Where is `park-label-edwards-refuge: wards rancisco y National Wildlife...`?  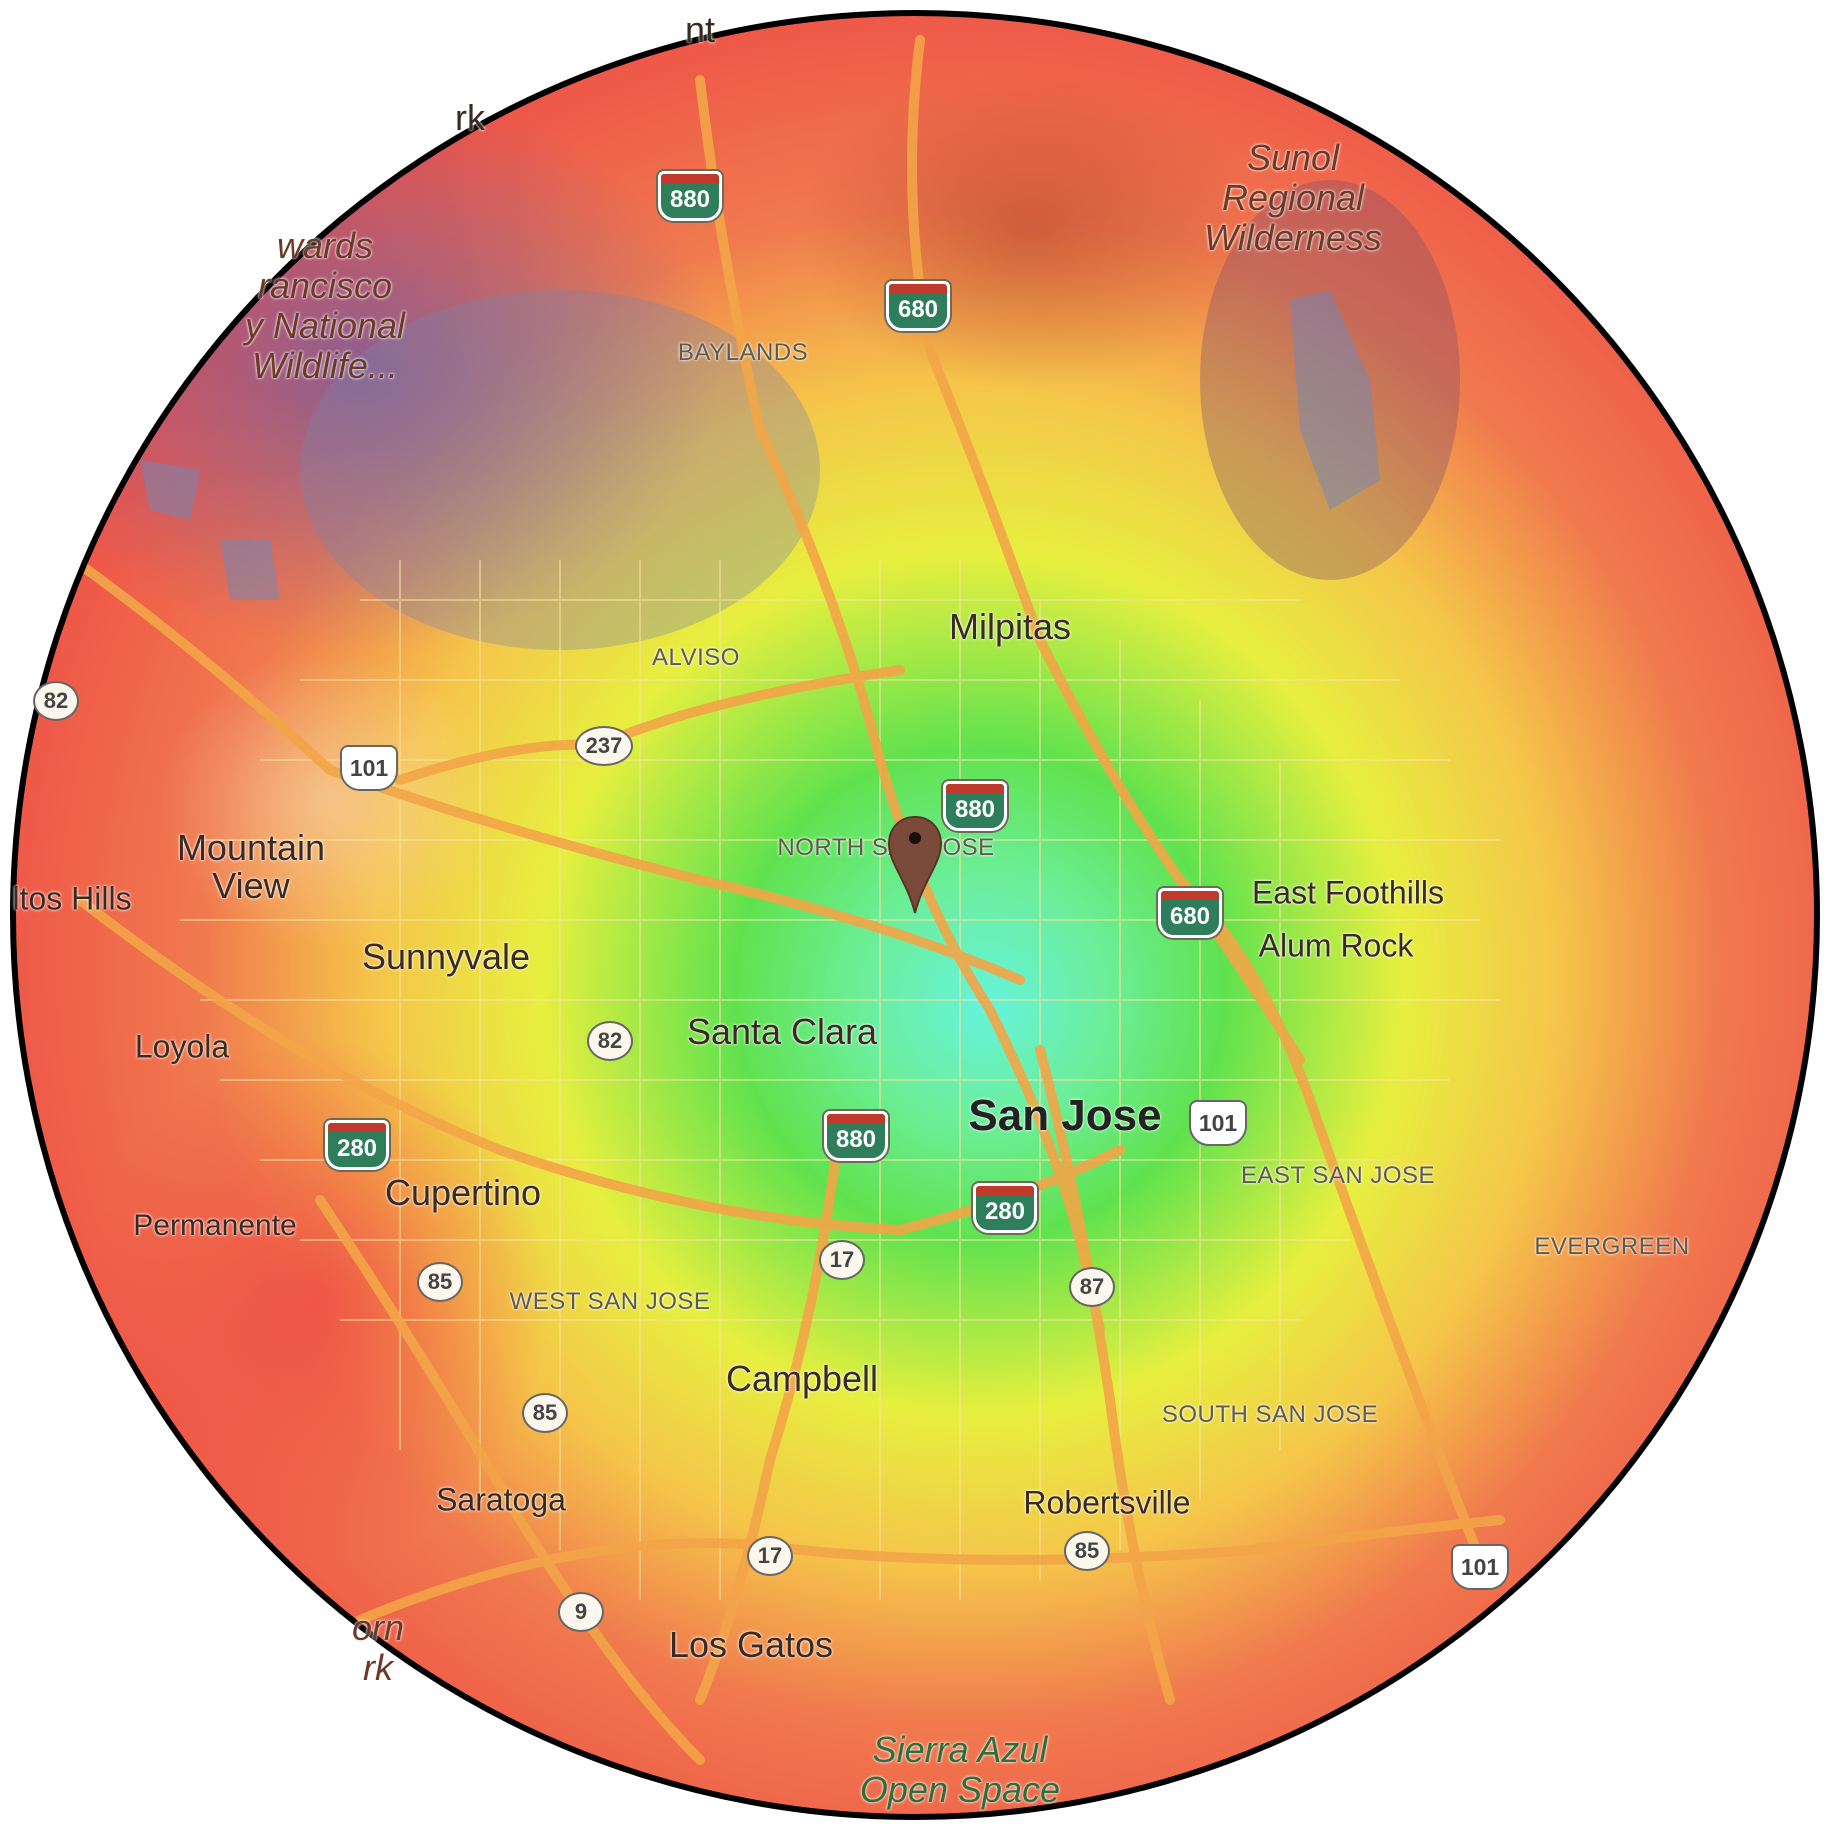
park-label-edwards-refuge: wards rancisco y National Wildlife... is located at coordinates (325, 305).